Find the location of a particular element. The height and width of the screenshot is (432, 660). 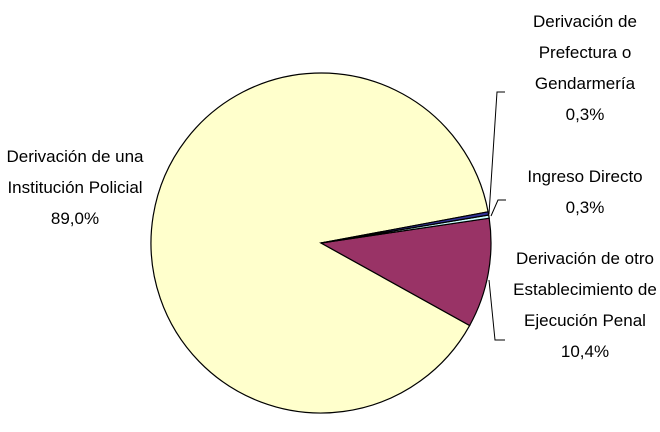

slice-value: 10,4% is located at coordinates (585, 351).